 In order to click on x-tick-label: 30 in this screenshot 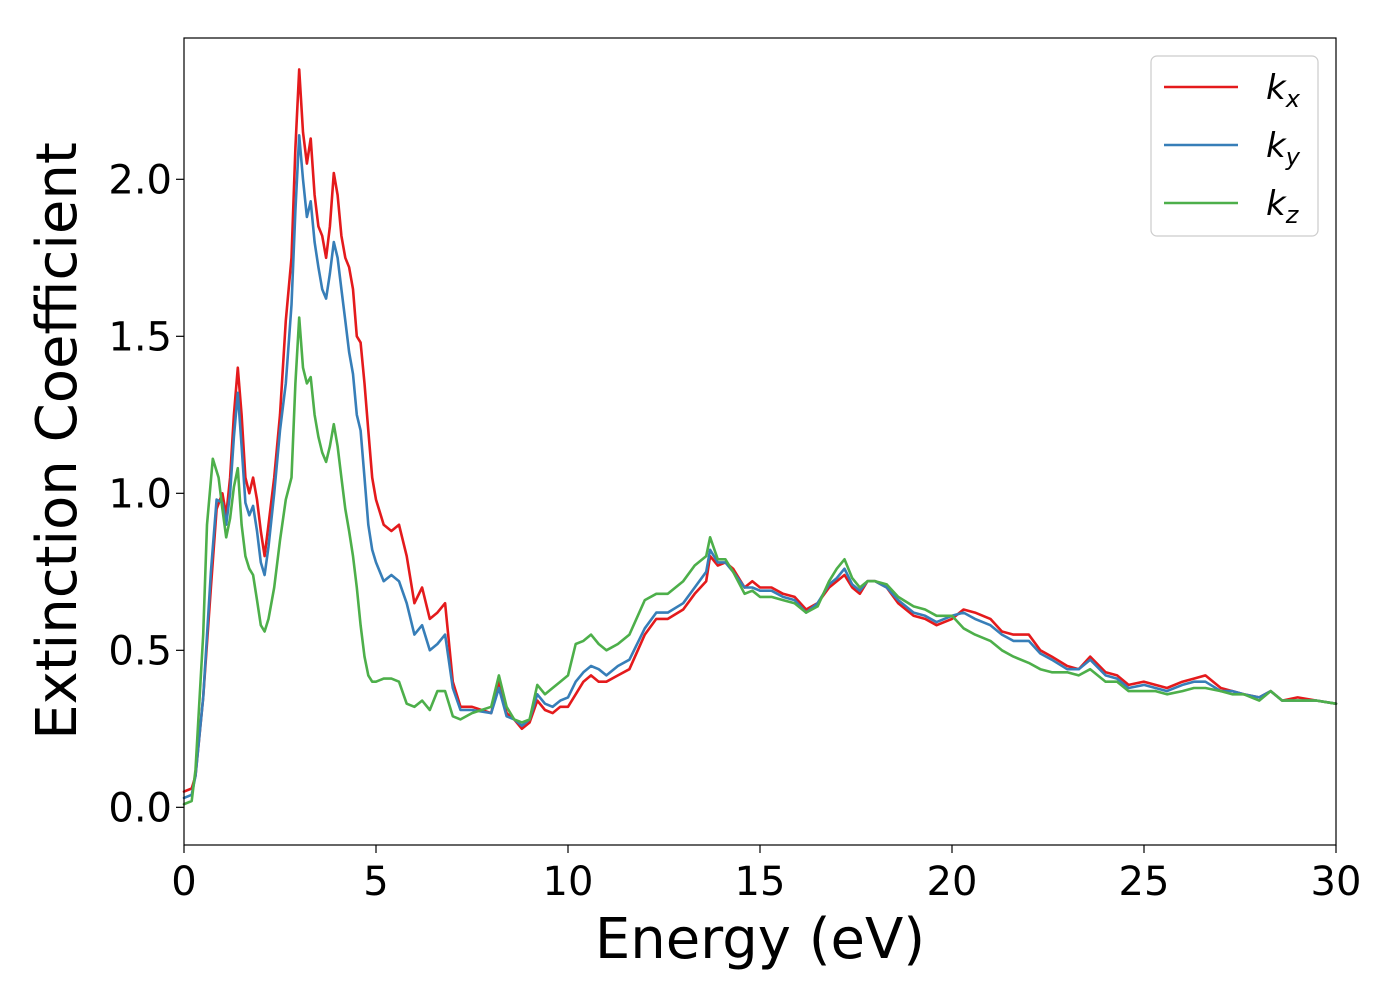, I will do `click(1336, 882)`.